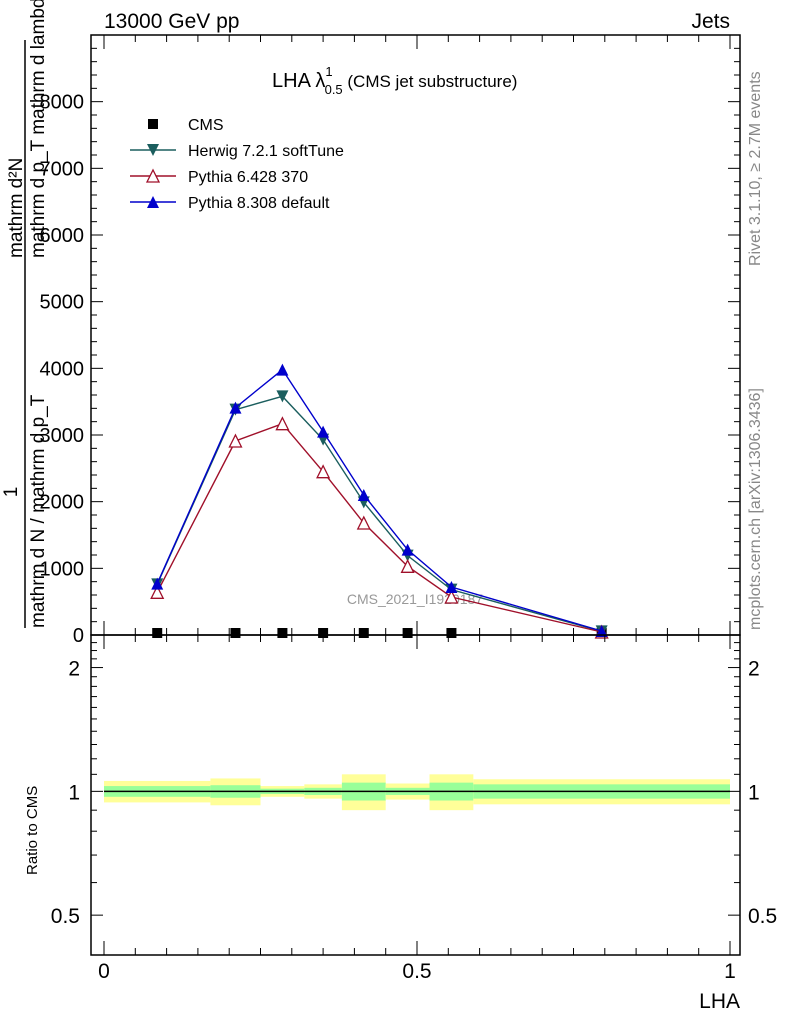  Describe the element at coordinates (186, 125) in the screenshot. I see `legend-entry: CMS` at that location.